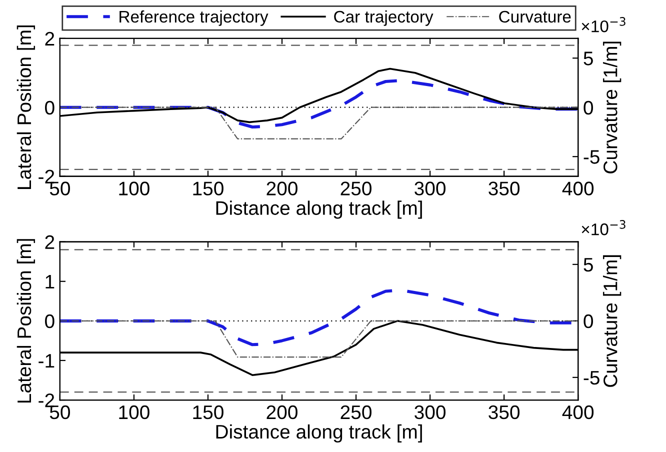  Describe the element at coordinates (384, 18) in the screenshot. I see `legend-label: Car trajectory` at that location.